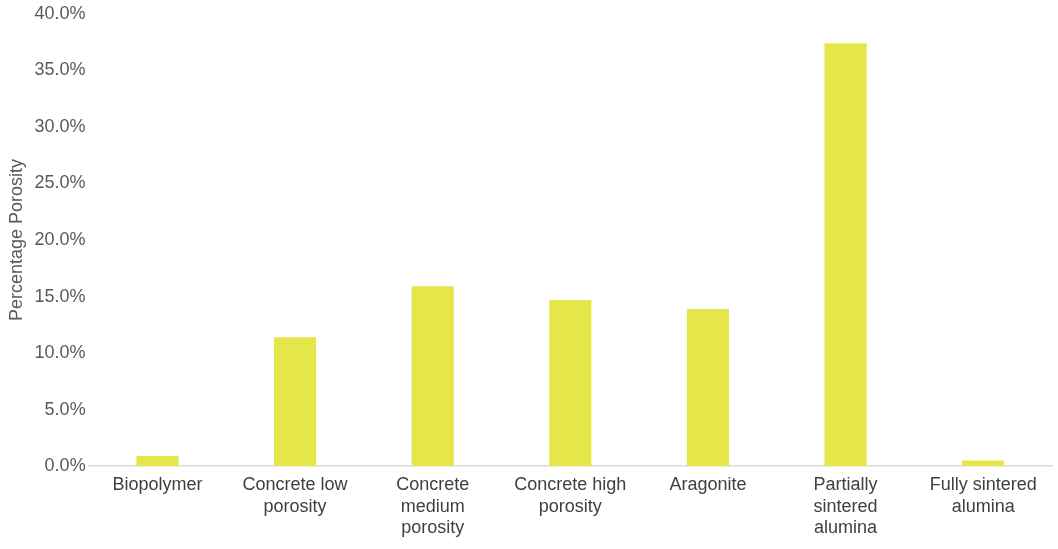 The image size is (1058, 549). What do you see at coordinates (60, 182) in the screenshot?
I see `y-tick-label: 25.0%` at bounding box center [60, 182].